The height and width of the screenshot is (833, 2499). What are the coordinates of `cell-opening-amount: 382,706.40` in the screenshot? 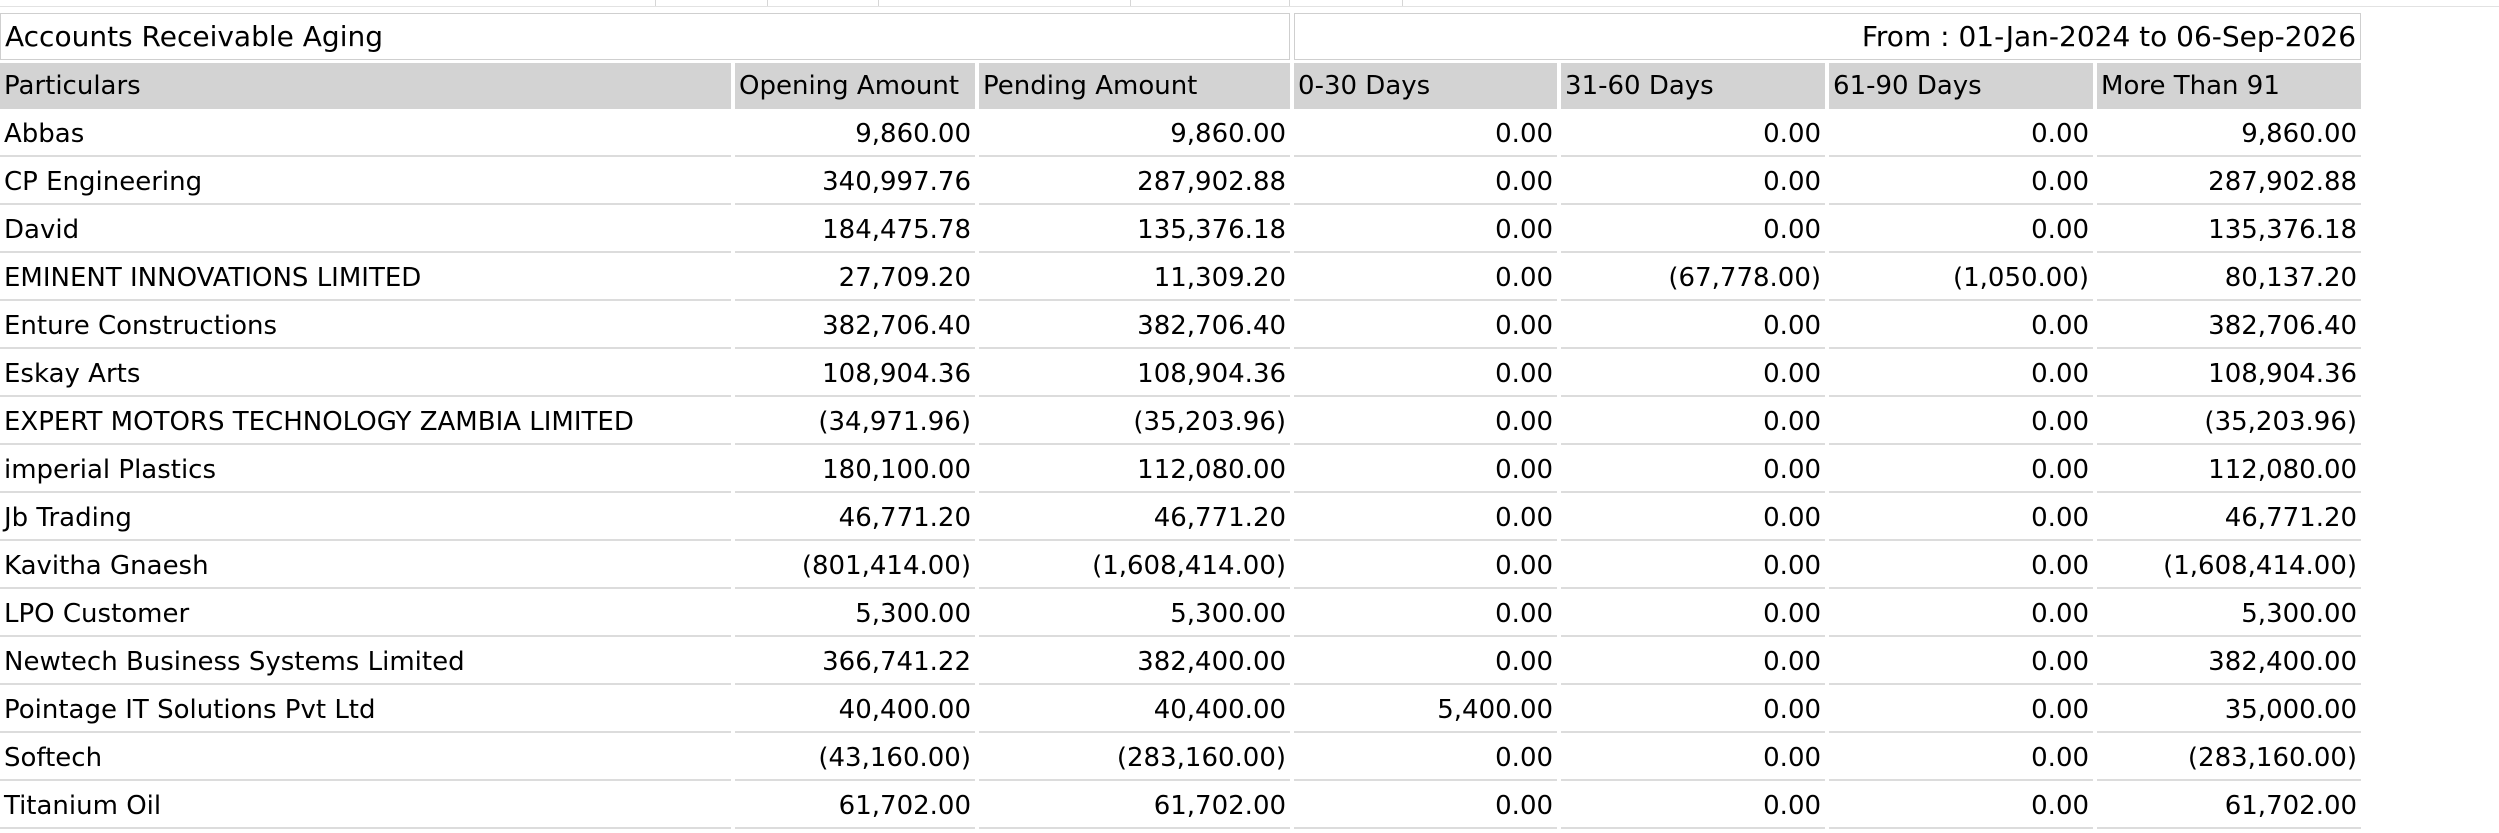 It's located at (855, 326).